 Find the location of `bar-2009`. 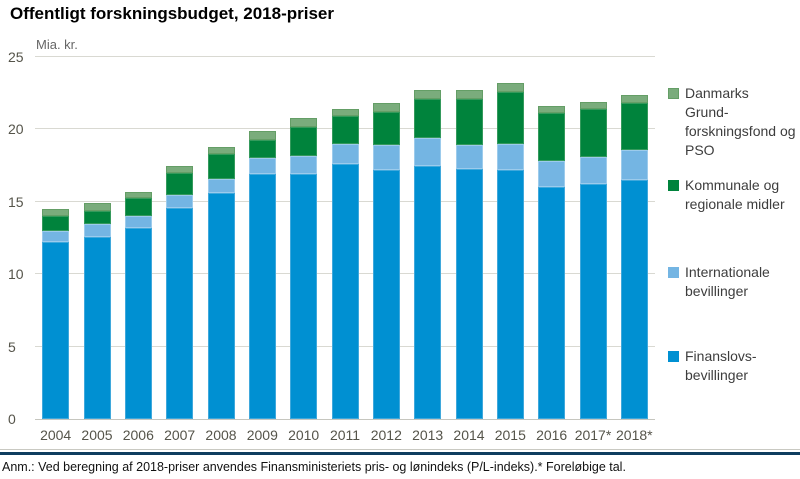

bar-2009 is located at coordinates (262, 274).